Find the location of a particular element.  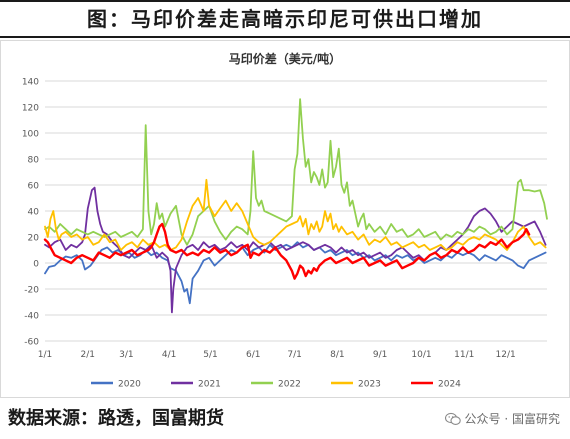

y-tick-label: 40 is located at coordinates (34, 213).